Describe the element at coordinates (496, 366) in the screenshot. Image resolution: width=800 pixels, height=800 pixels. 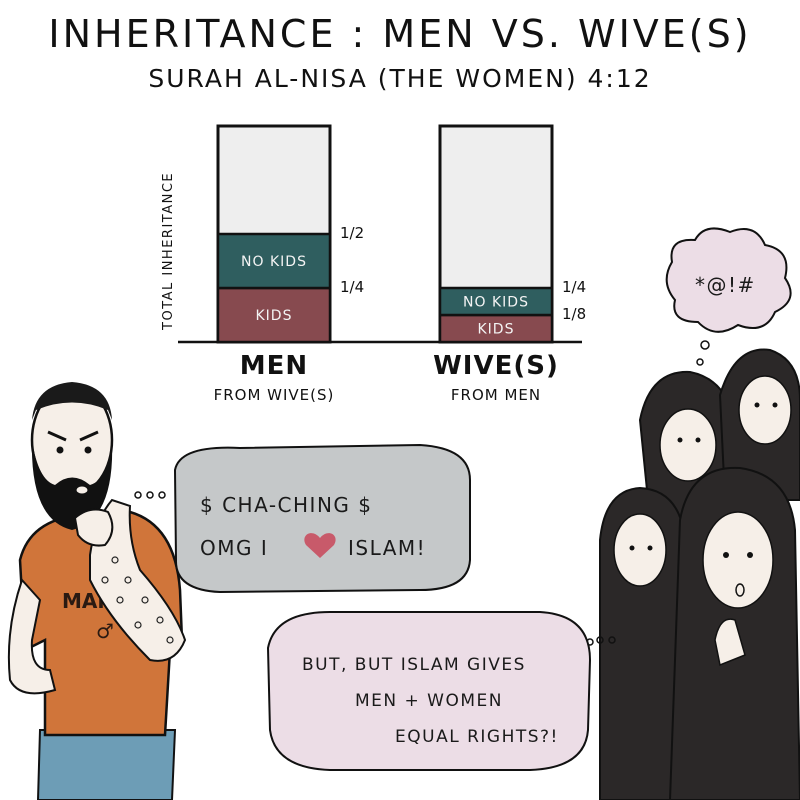
I see `category-label-1: WIVE(S)` at that location.